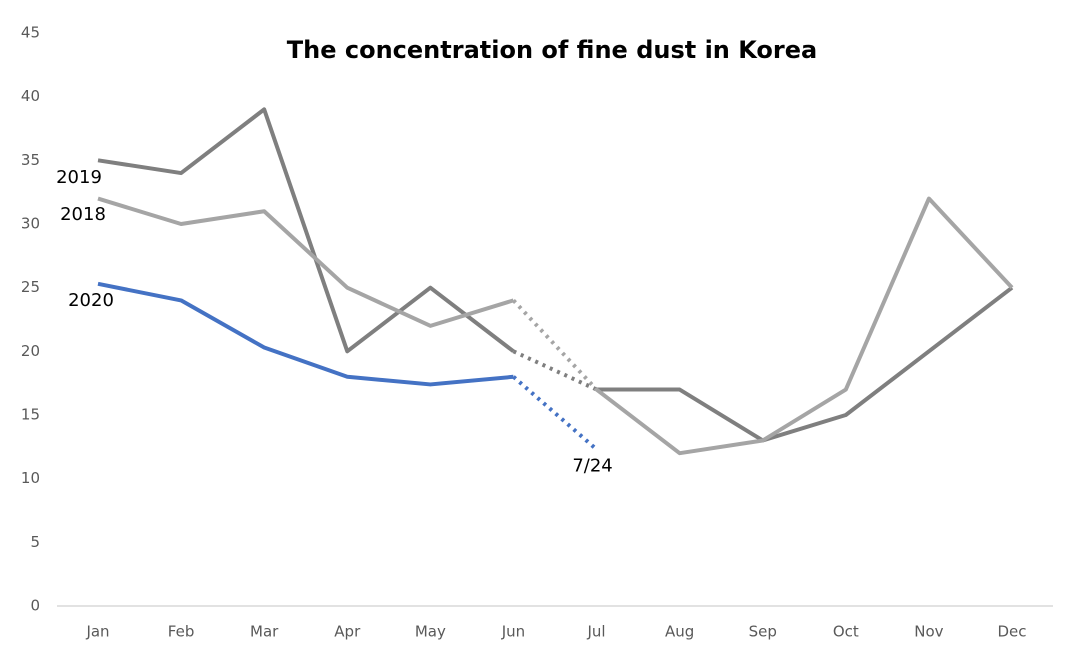 The width and height of the screenshot is (1081, 660). I want to click on legend-label: 2018, so click(83, 214).